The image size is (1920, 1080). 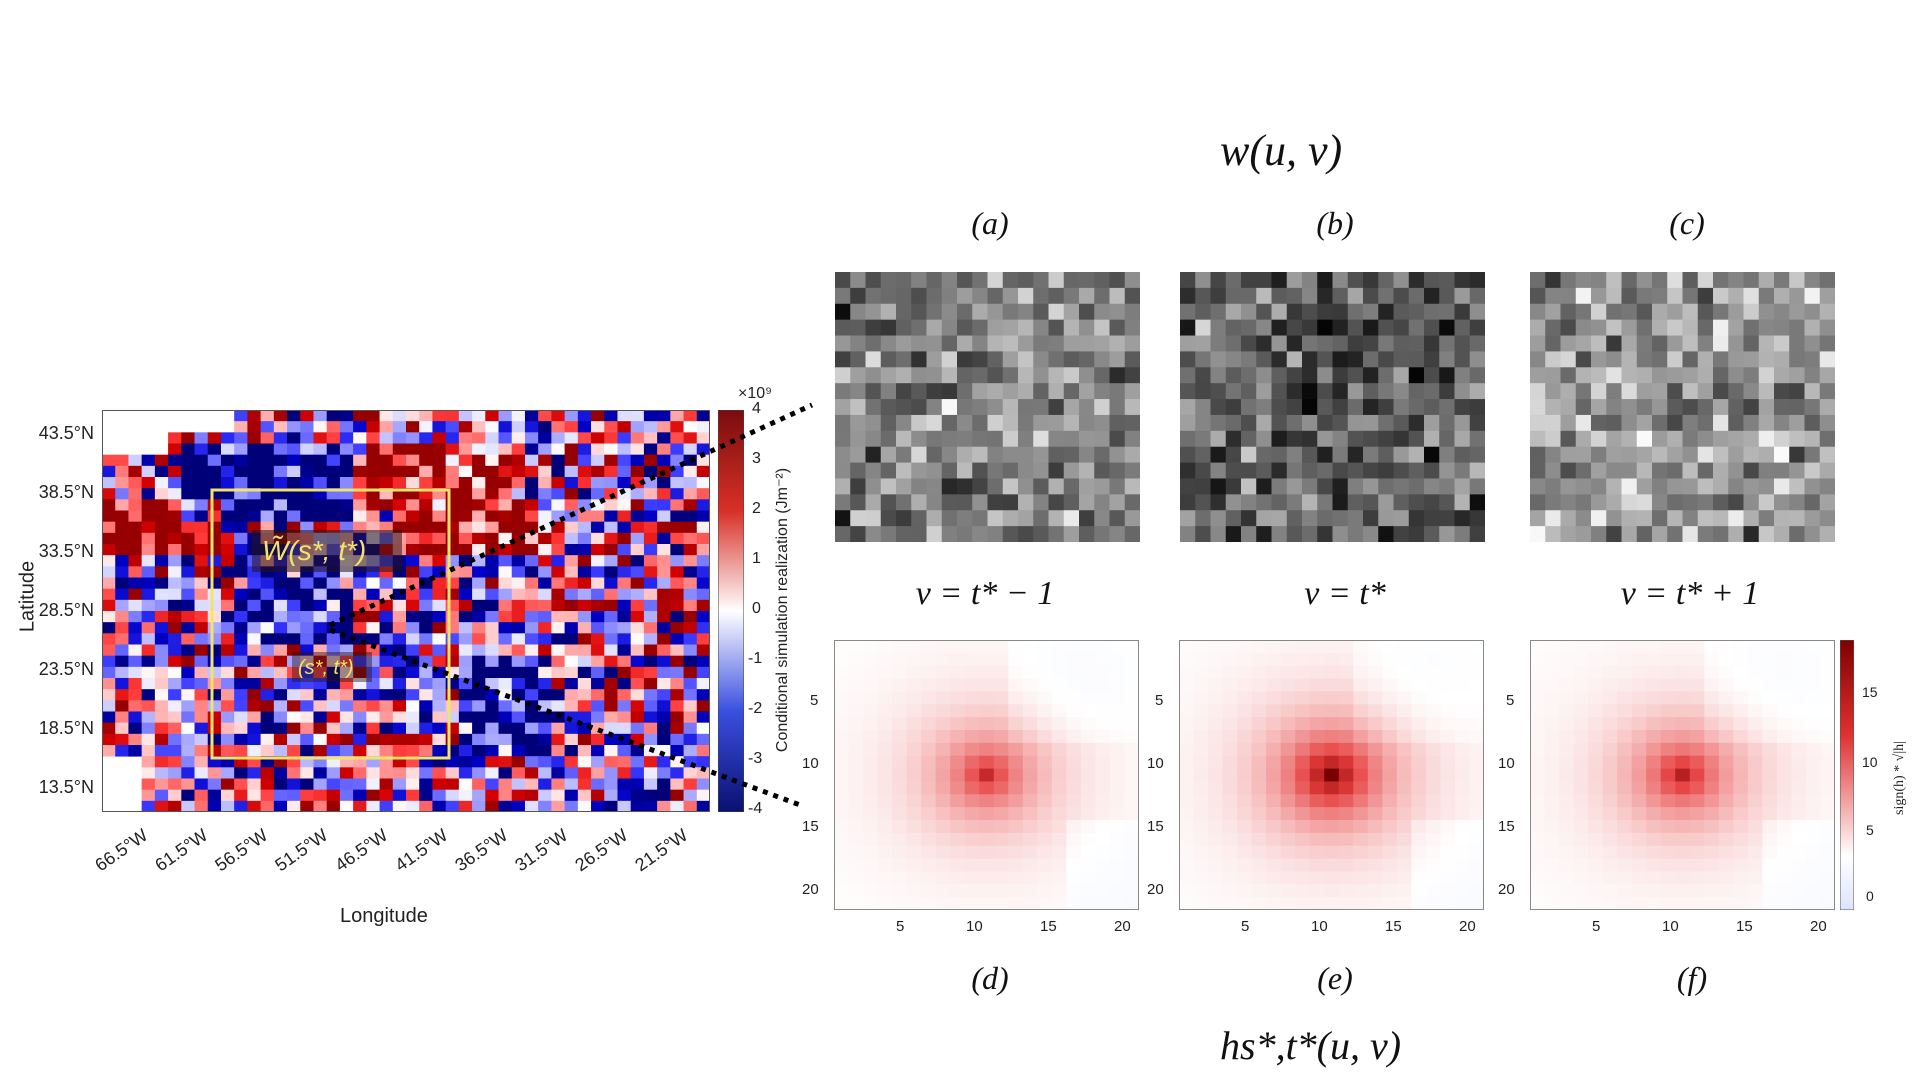 What do you see at coordinates (810, 763) in the screenshot?
I see `y-tick: 10` at bounding box center [810, 763].